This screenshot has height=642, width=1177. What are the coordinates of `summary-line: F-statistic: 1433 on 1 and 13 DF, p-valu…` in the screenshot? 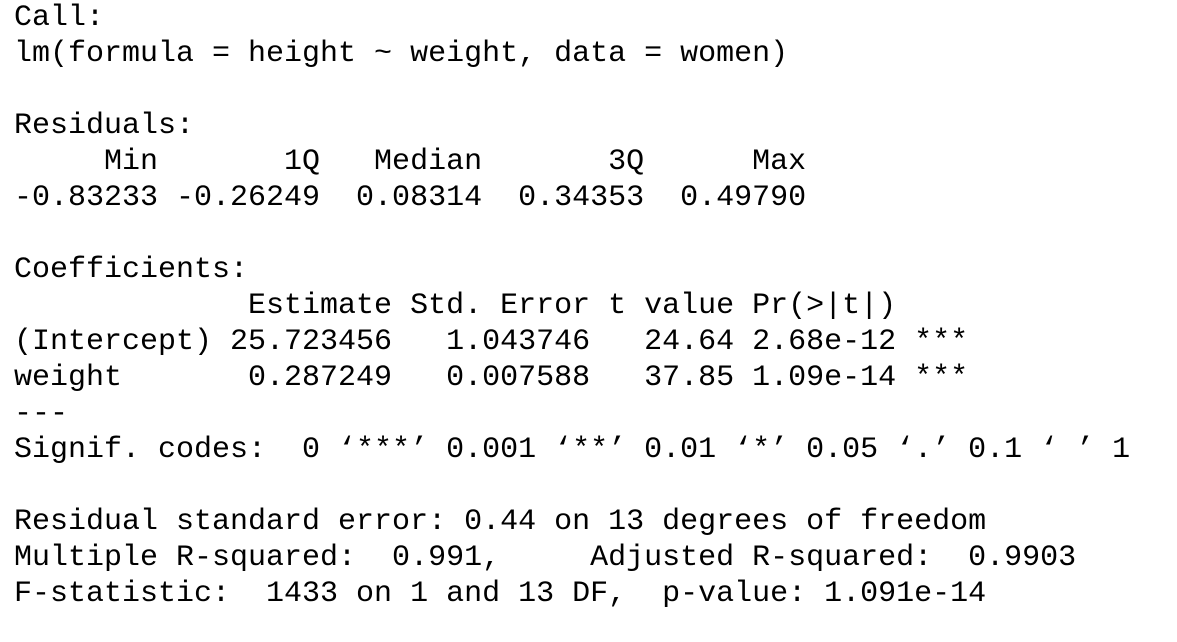 It's located at (500, 594).